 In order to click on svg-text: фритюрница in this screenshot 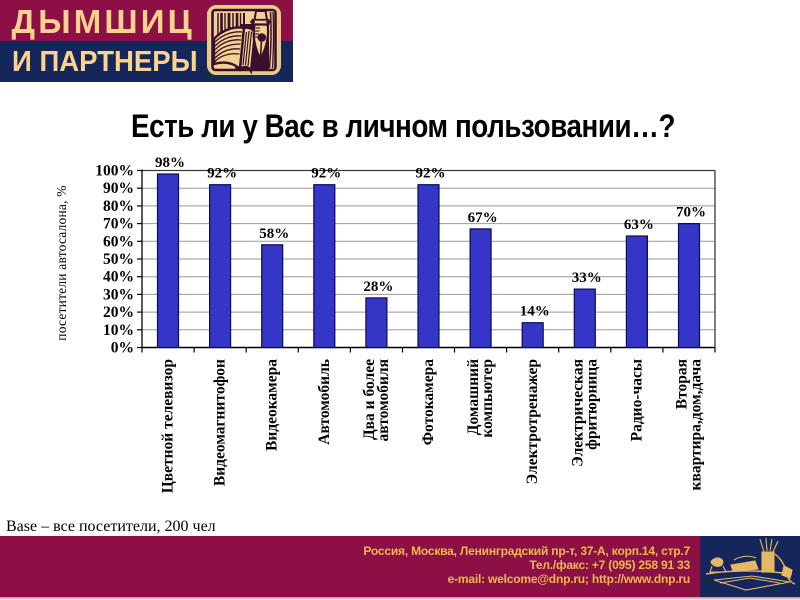, I will do `click(591, 404)`.